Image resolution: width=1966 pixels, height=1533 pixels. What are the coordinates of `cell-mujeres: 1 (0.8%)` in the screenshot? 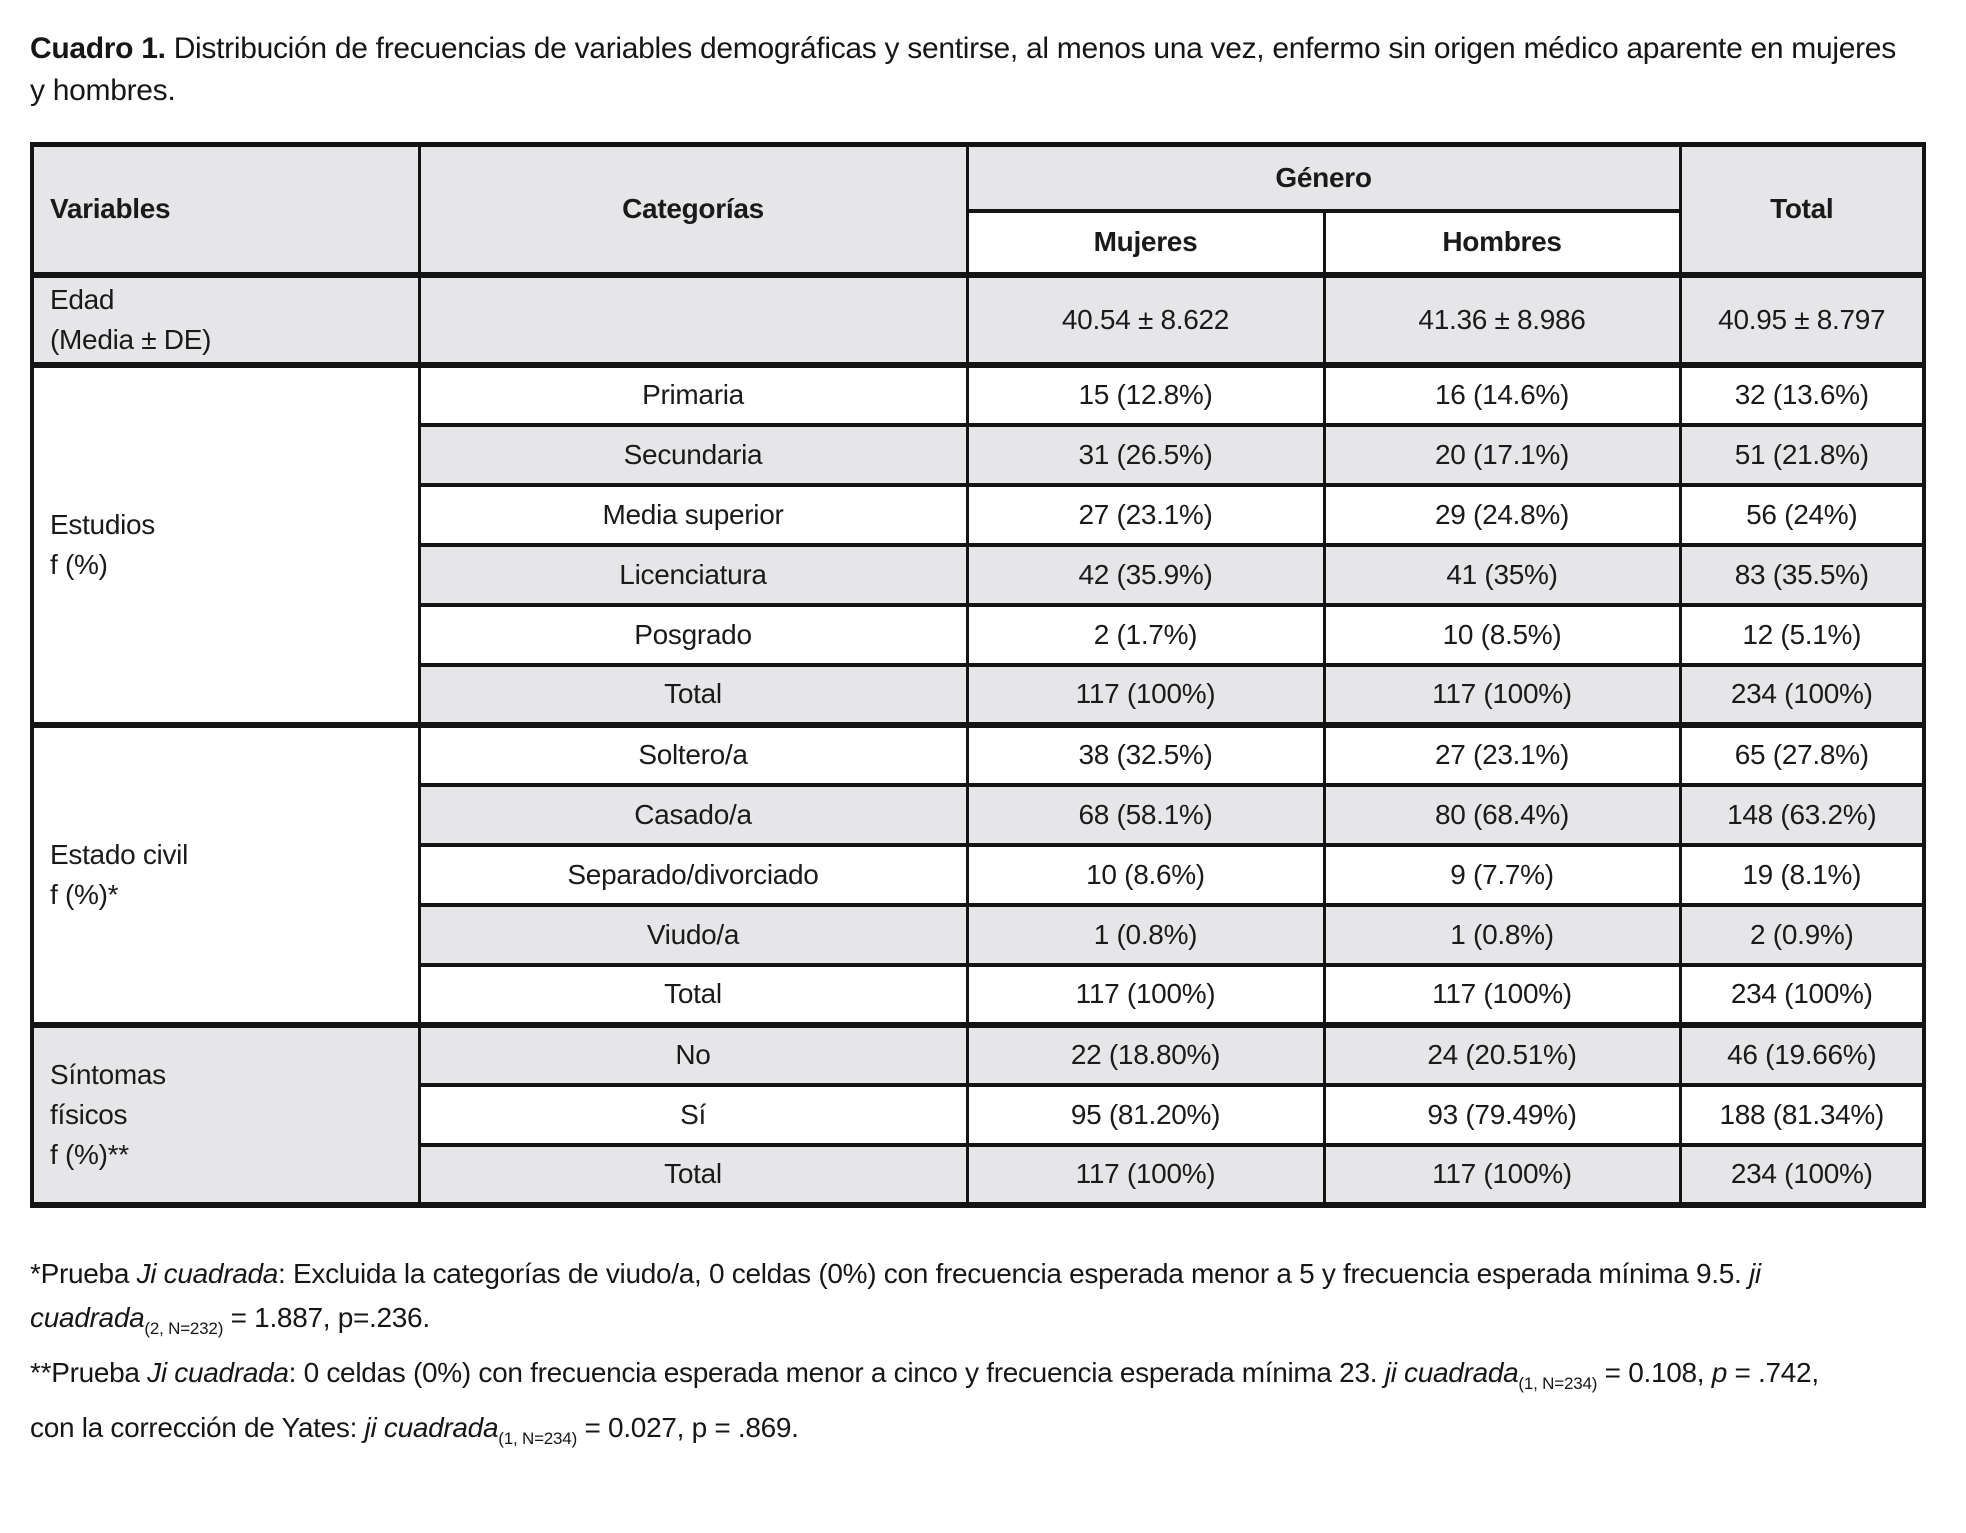 It's located at (1145, 934).